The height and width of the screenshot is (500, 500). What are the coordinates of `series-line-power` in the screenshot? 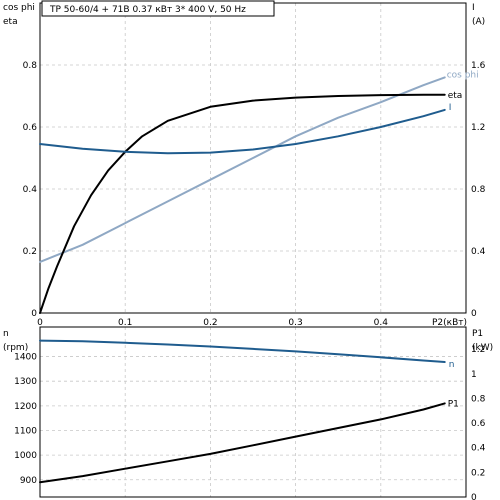 It's located at (242, 443).